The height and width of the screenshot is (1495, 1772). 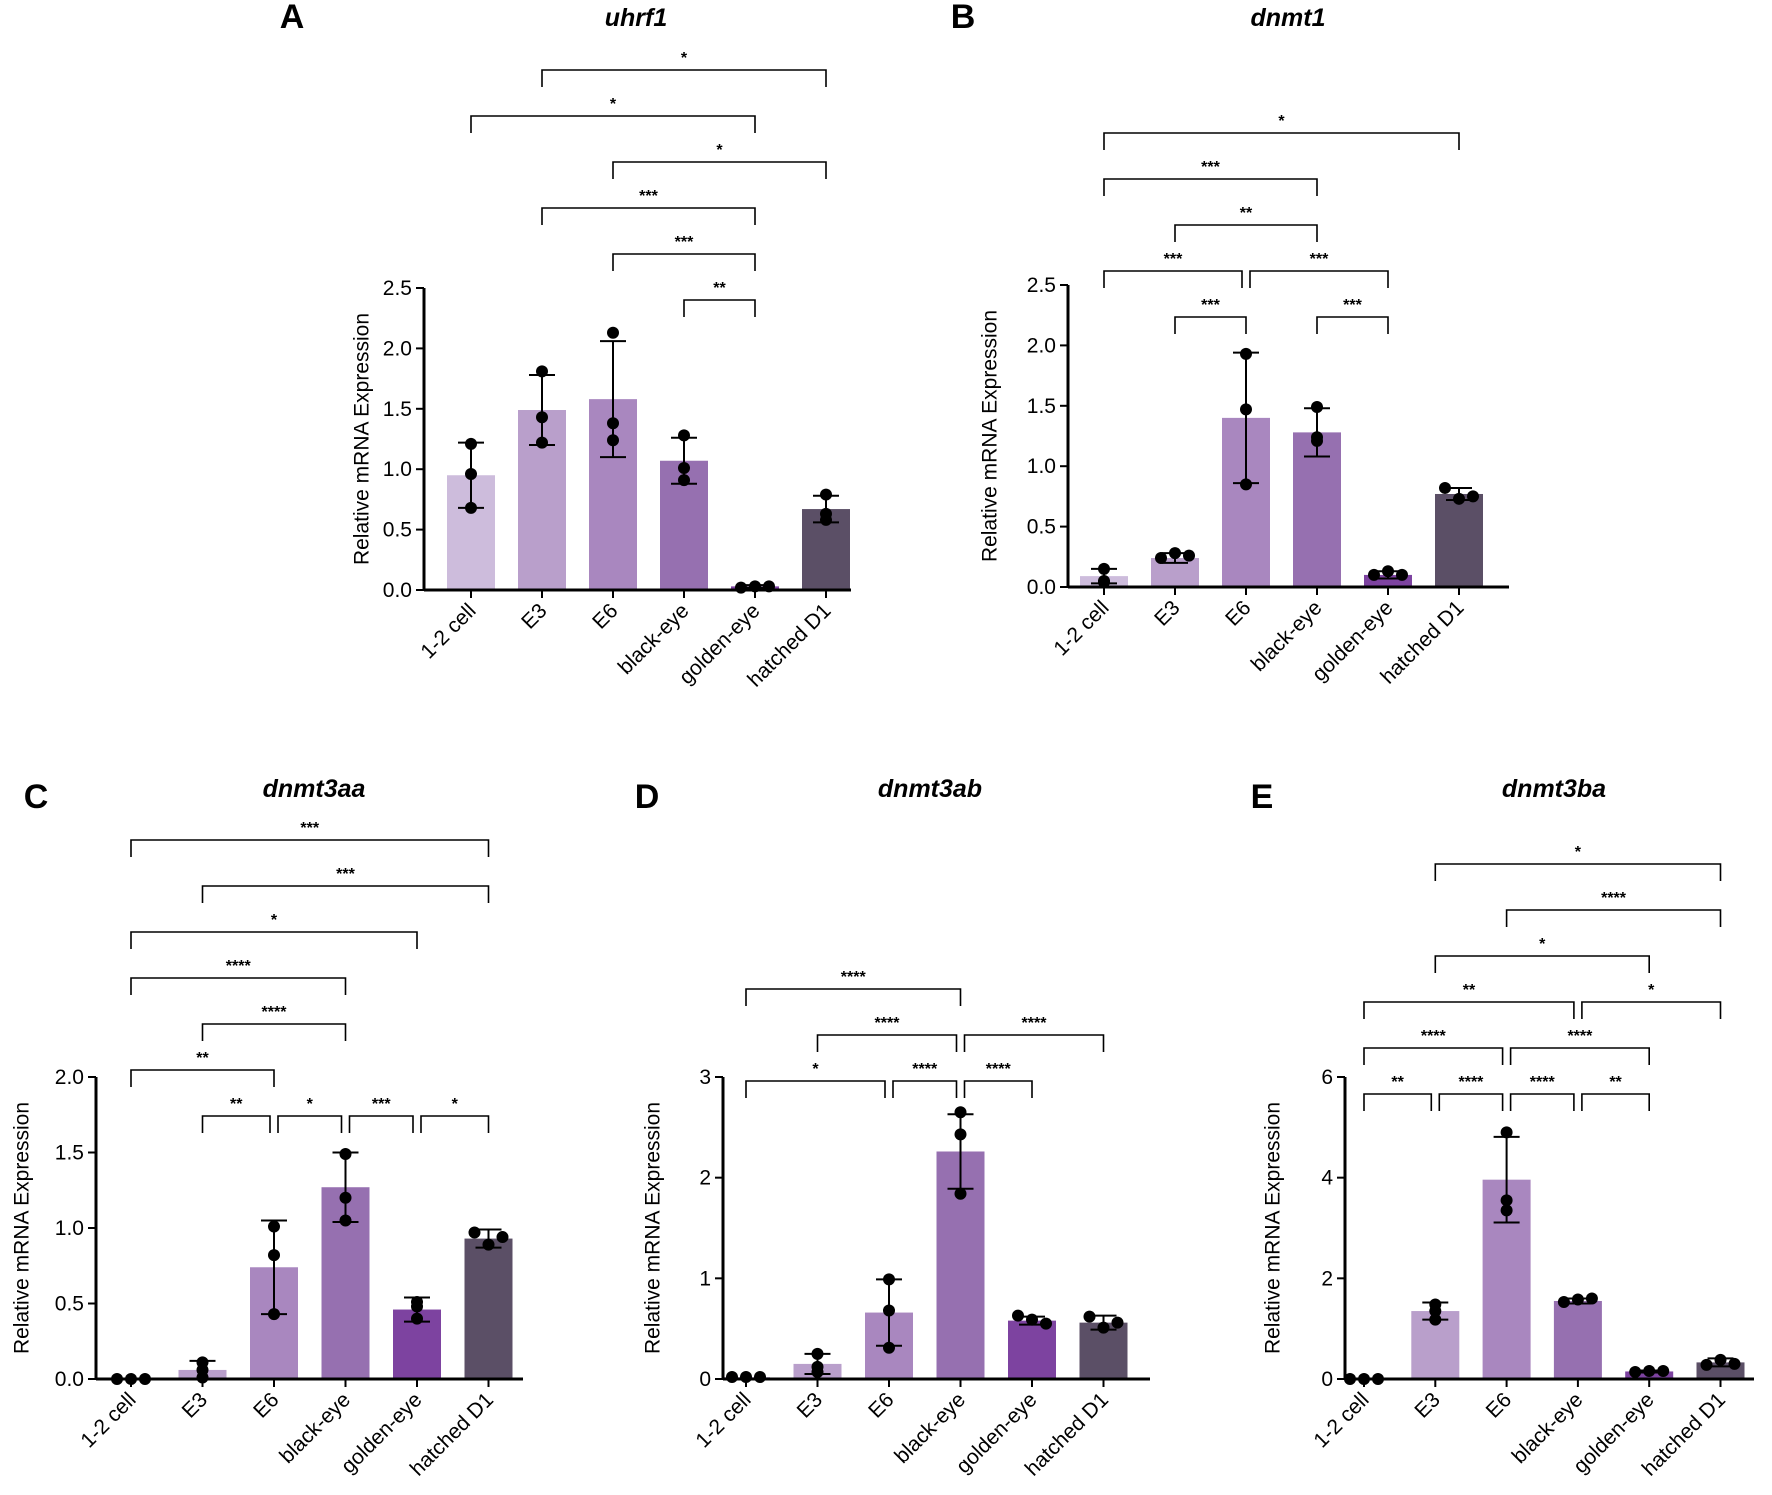 What do you see at coordinates (1554, 789) in the screenshot?
I see `chart-title: dnmt3ba` at bounding box center [1554, 789].